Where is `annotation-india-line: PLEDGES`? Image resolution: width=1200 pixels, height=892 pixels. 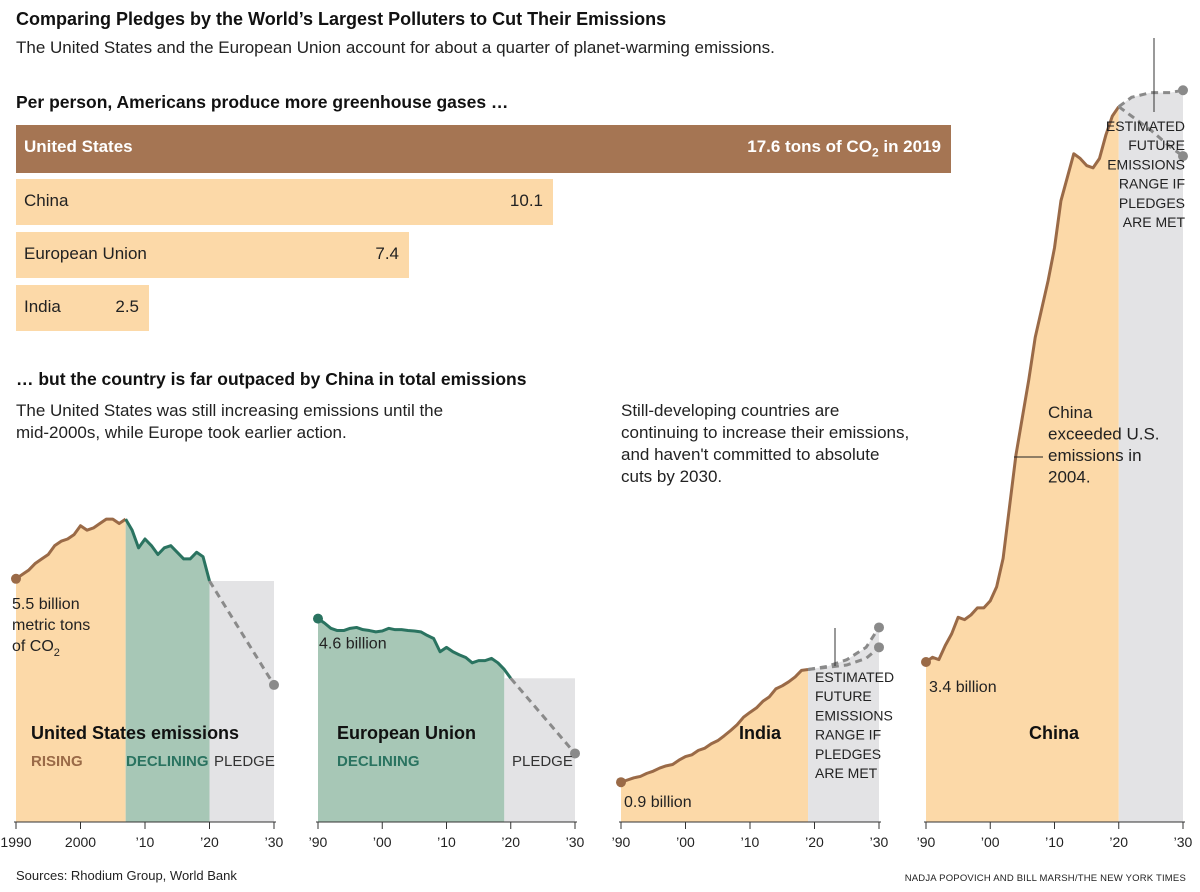
annotation-india-line: PLEDGES is located at coordinates (848, 754).